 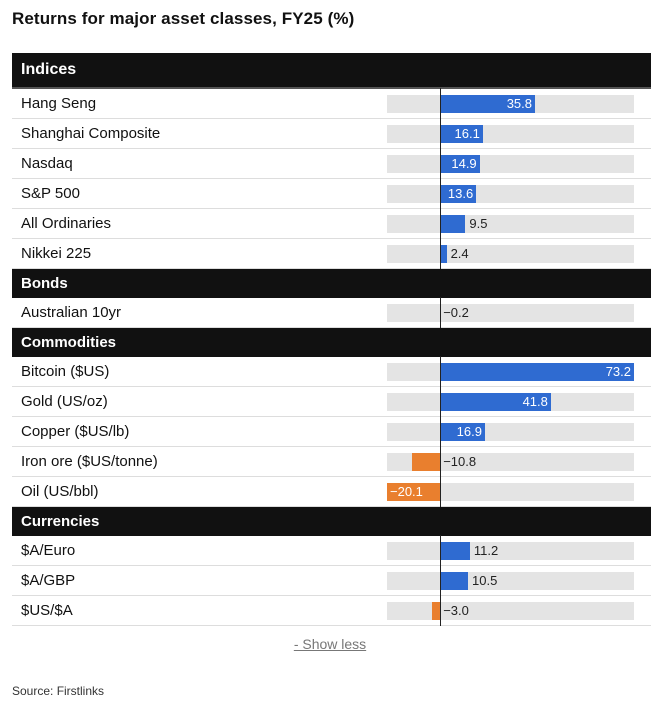 What do you see at coordinates (519, 103) in the screenshot?
I see `value-label: 35.8` at bounding box center [519, 103].